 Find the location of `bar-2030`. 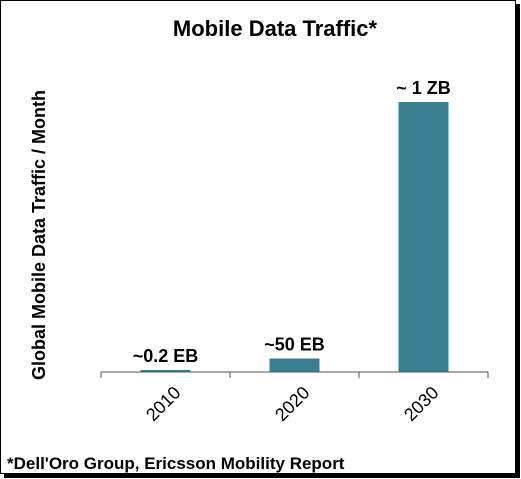

bar-2030 is located at coordinates (423, 237).